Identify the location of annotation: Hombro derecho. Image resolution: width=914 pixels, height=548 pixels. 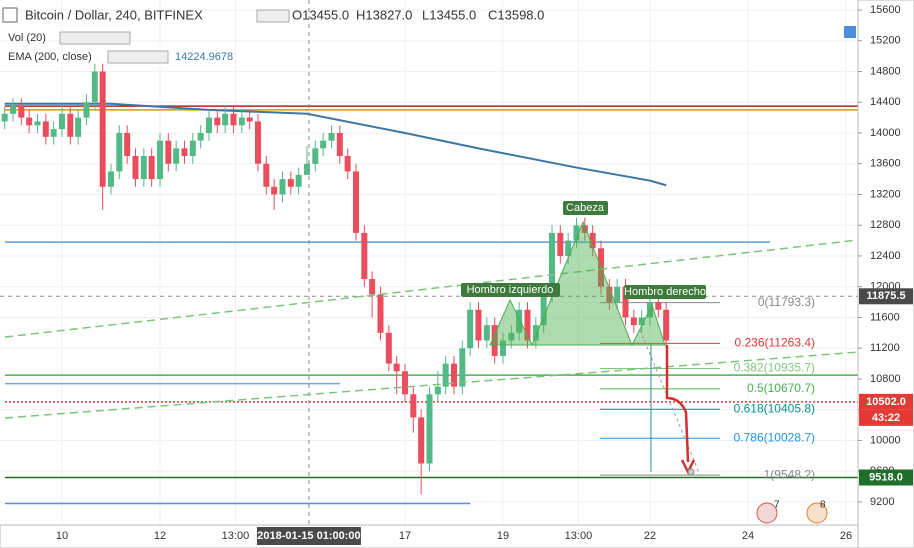
(665, 292).